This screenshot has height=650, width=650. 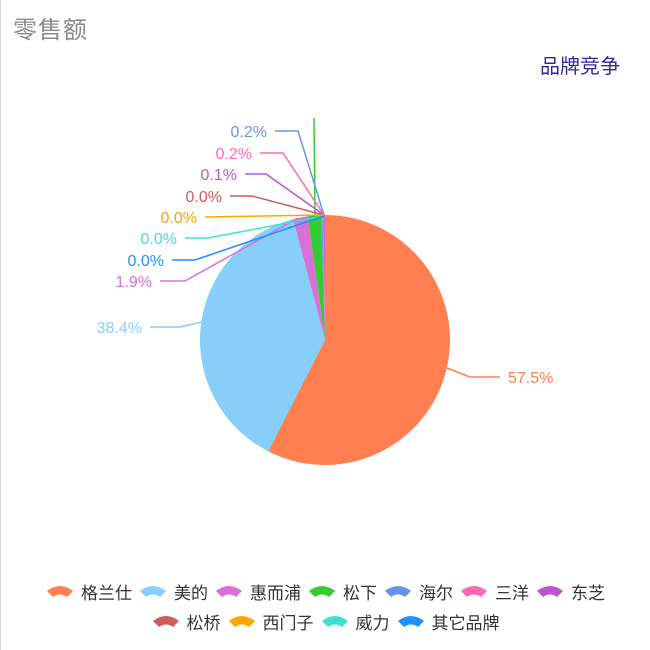 What do you see at coordinates (234, 154) in the screenshot?
I see `slice-label-5: 0.2%` at bounding box center [234, 154].